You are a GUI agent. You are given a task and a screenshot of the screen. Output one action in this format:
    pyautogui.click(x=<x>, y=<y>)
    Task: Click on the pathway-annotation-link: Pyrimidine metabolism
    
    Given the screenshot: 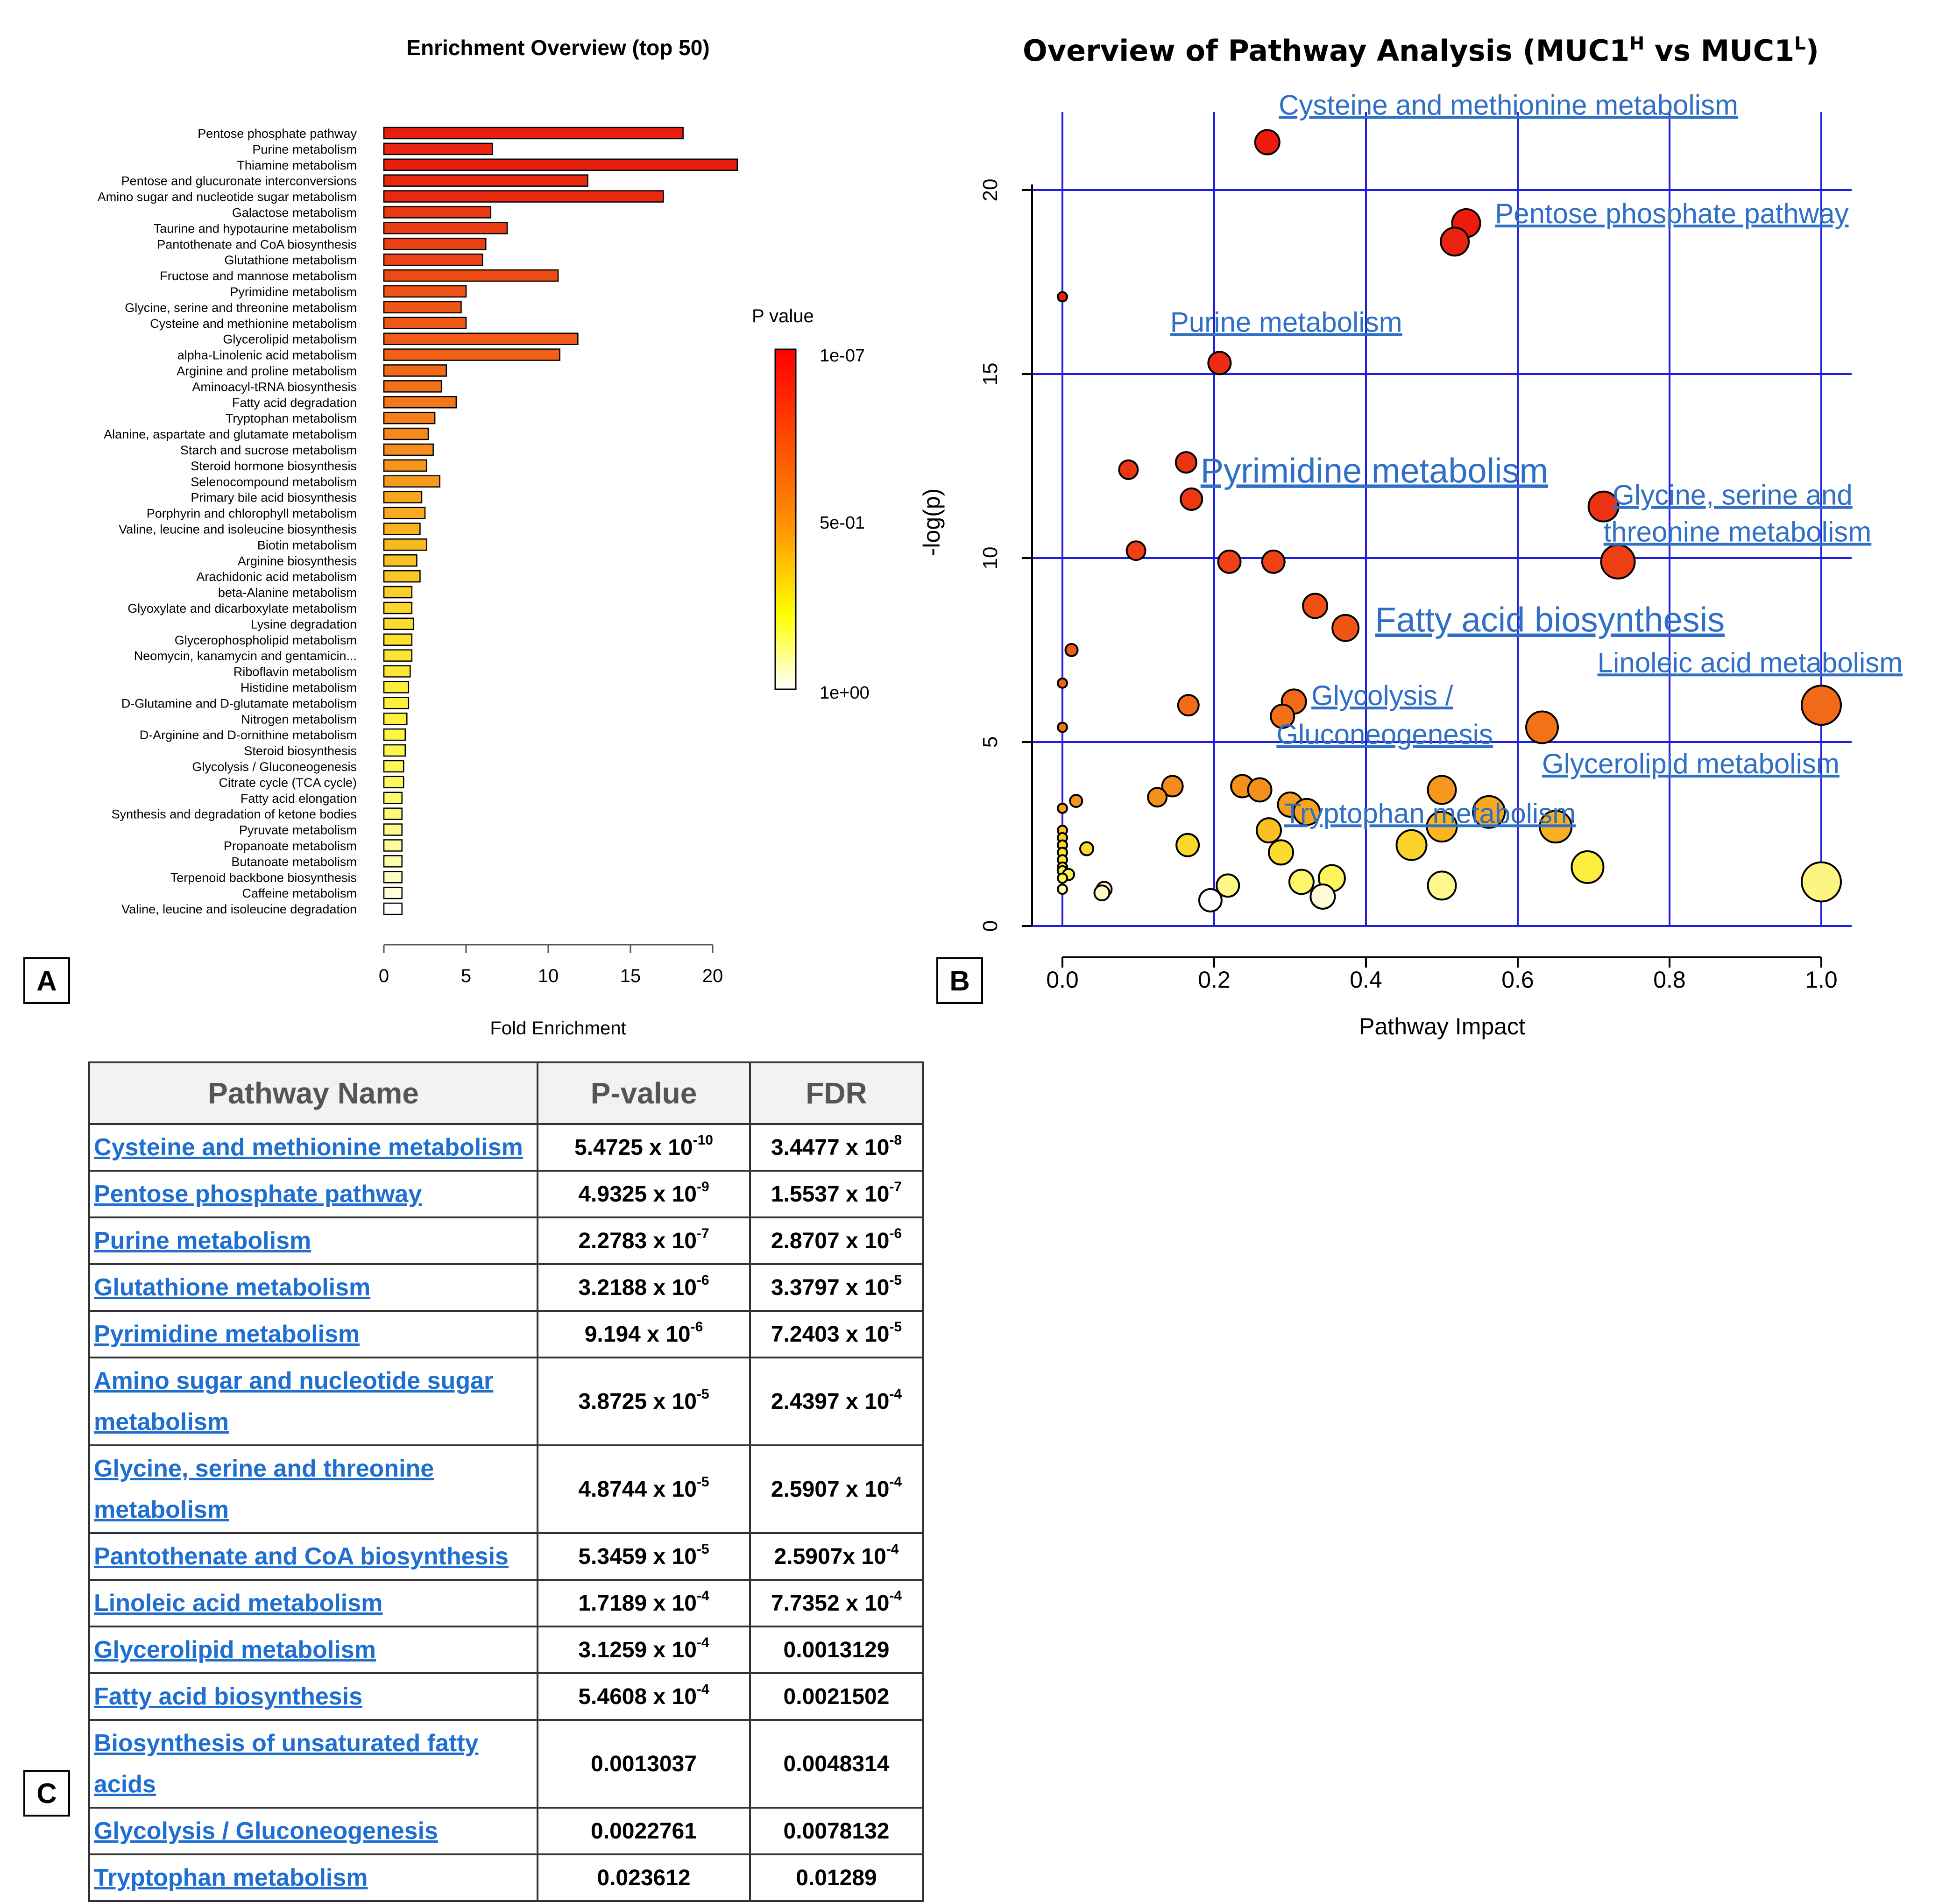 What is the action you would take?
    pyautogui.click(x=1374, y=470)
    